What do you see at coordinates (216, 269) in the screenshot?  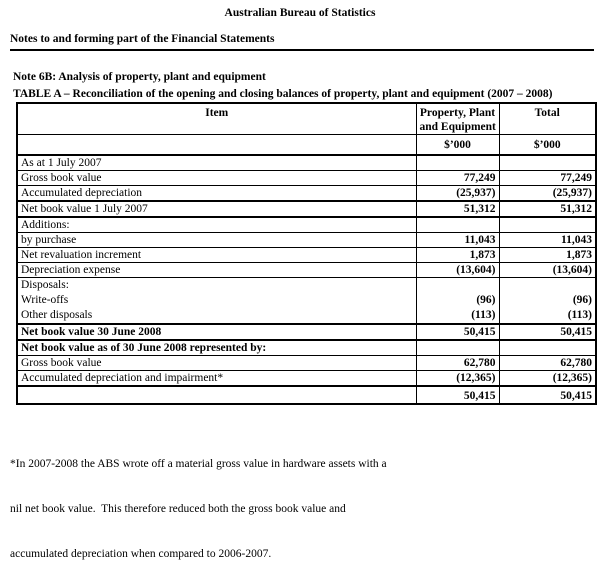 I see `item-cell: Depreciation expense` at bounding box center [216, 269].